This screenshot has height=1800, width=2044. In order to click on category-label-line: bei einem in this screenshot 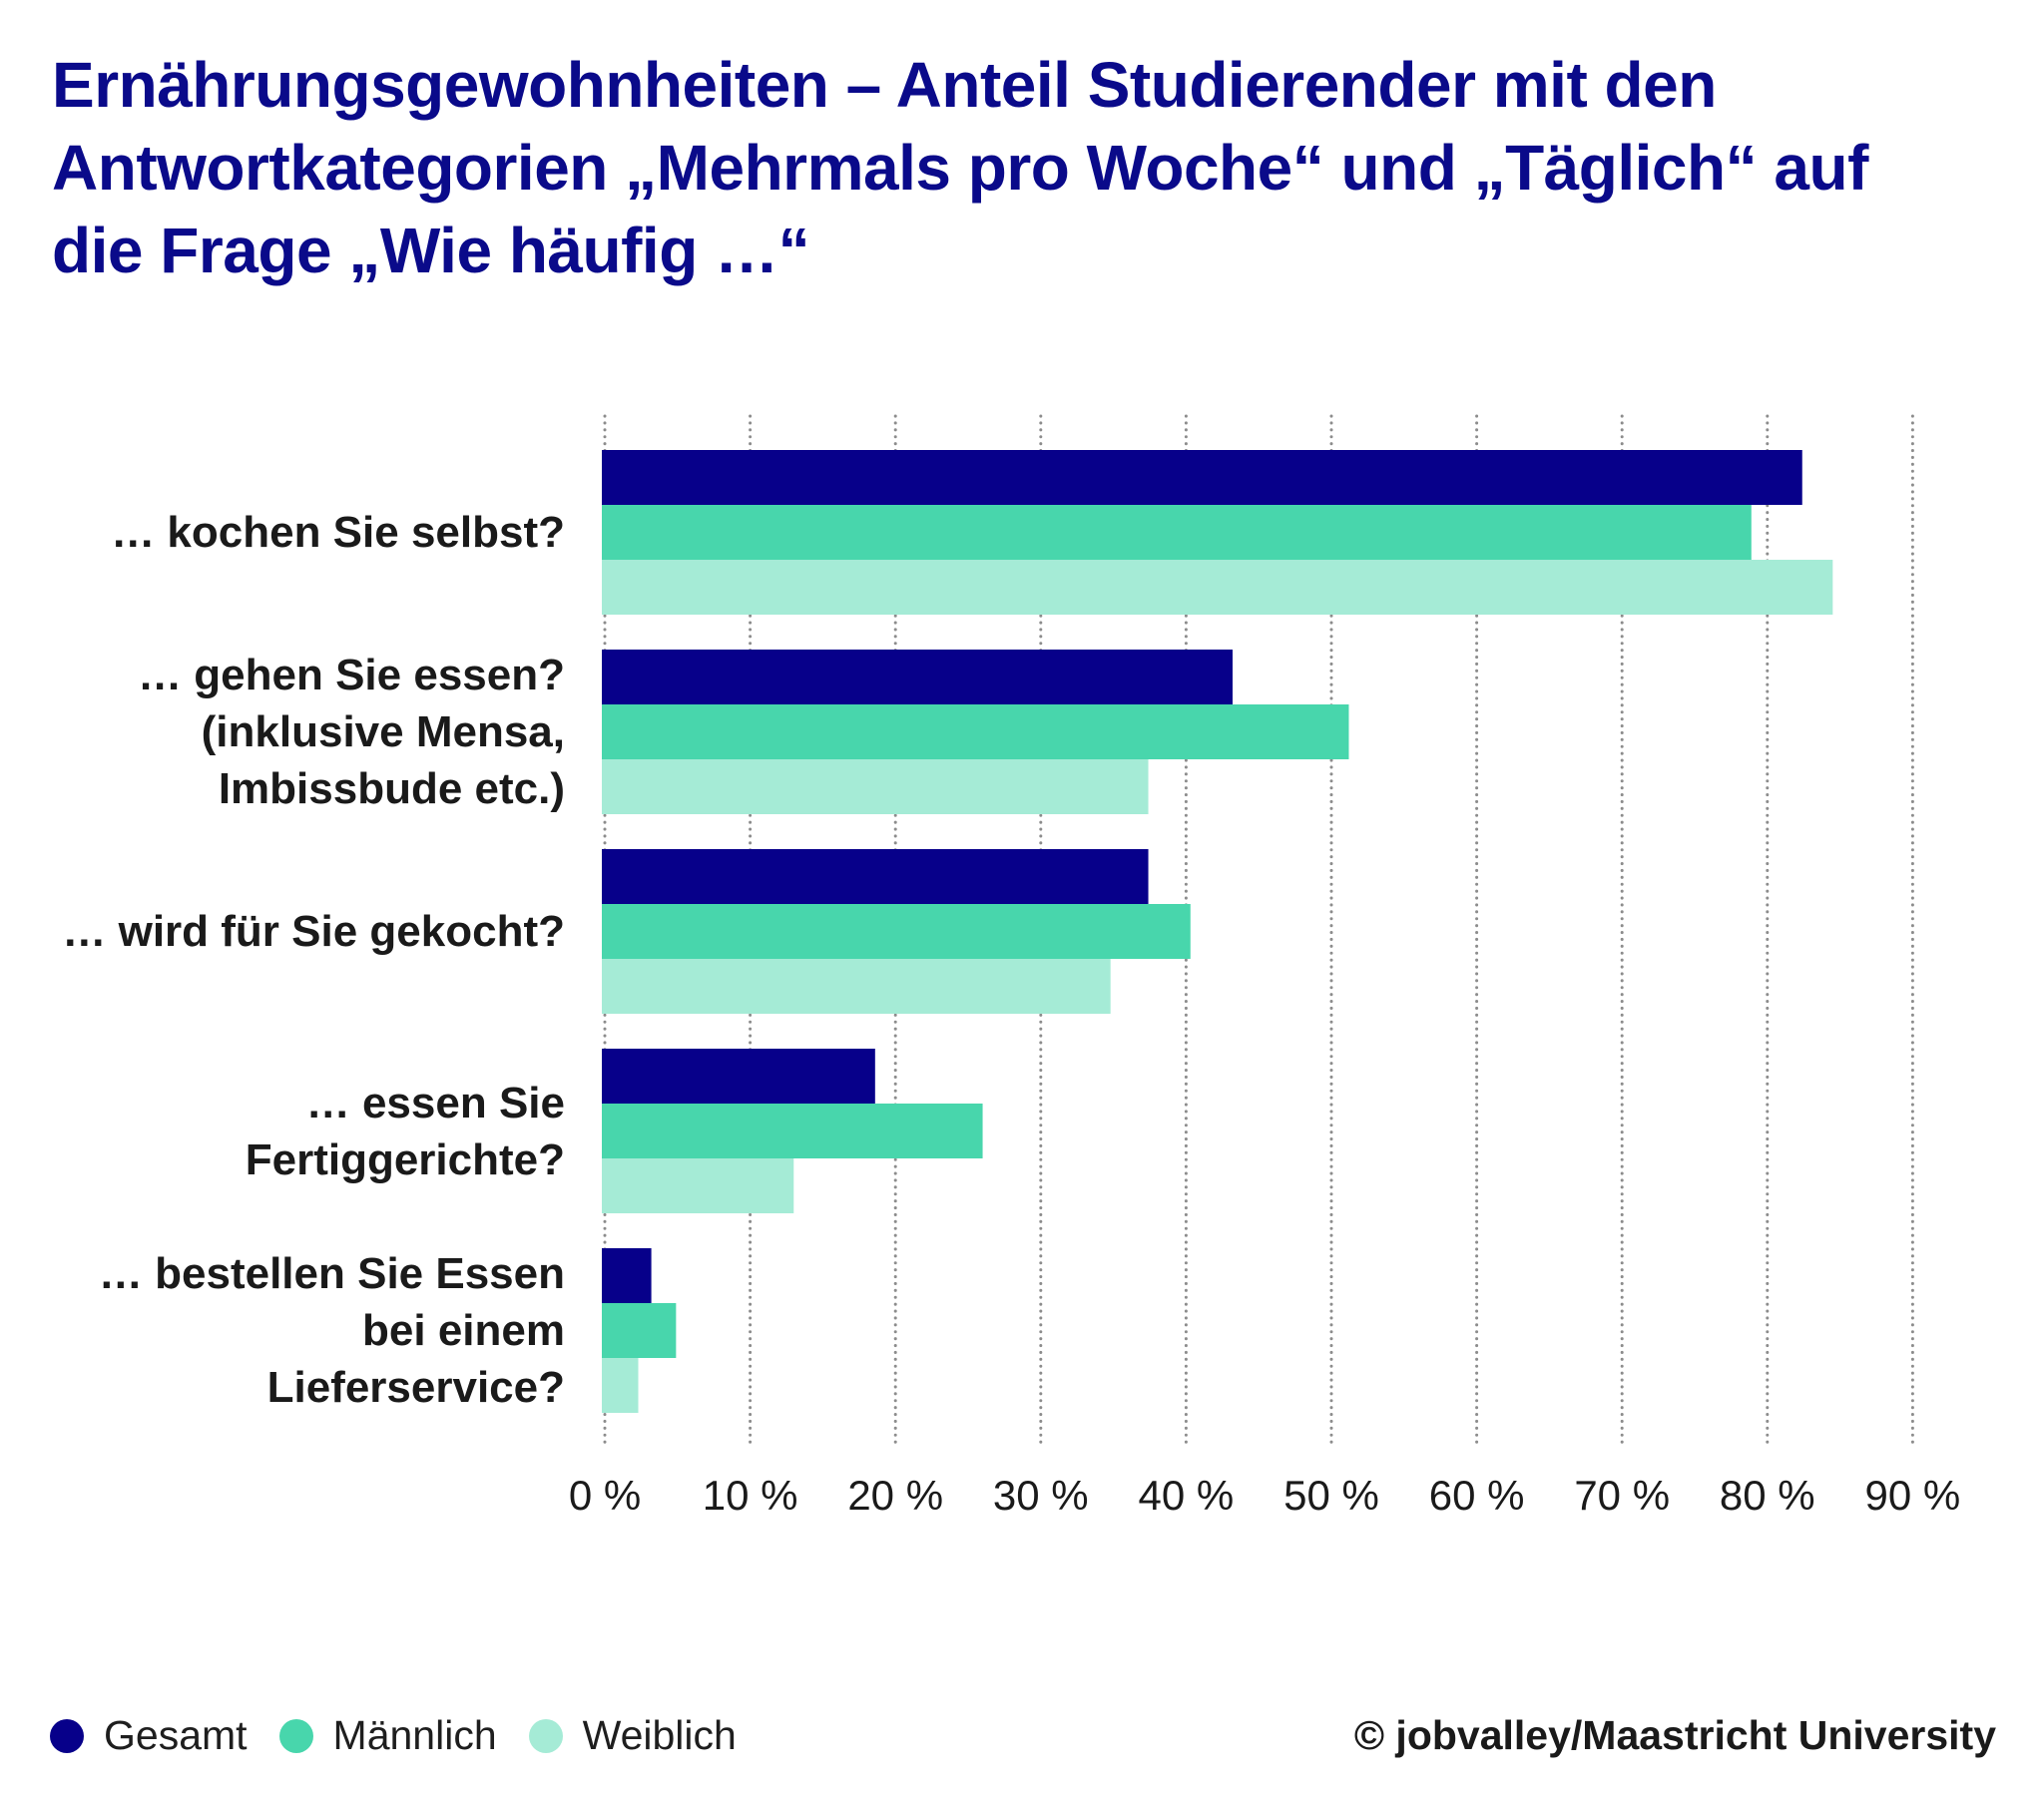, I will do `click(463, 1330)`.